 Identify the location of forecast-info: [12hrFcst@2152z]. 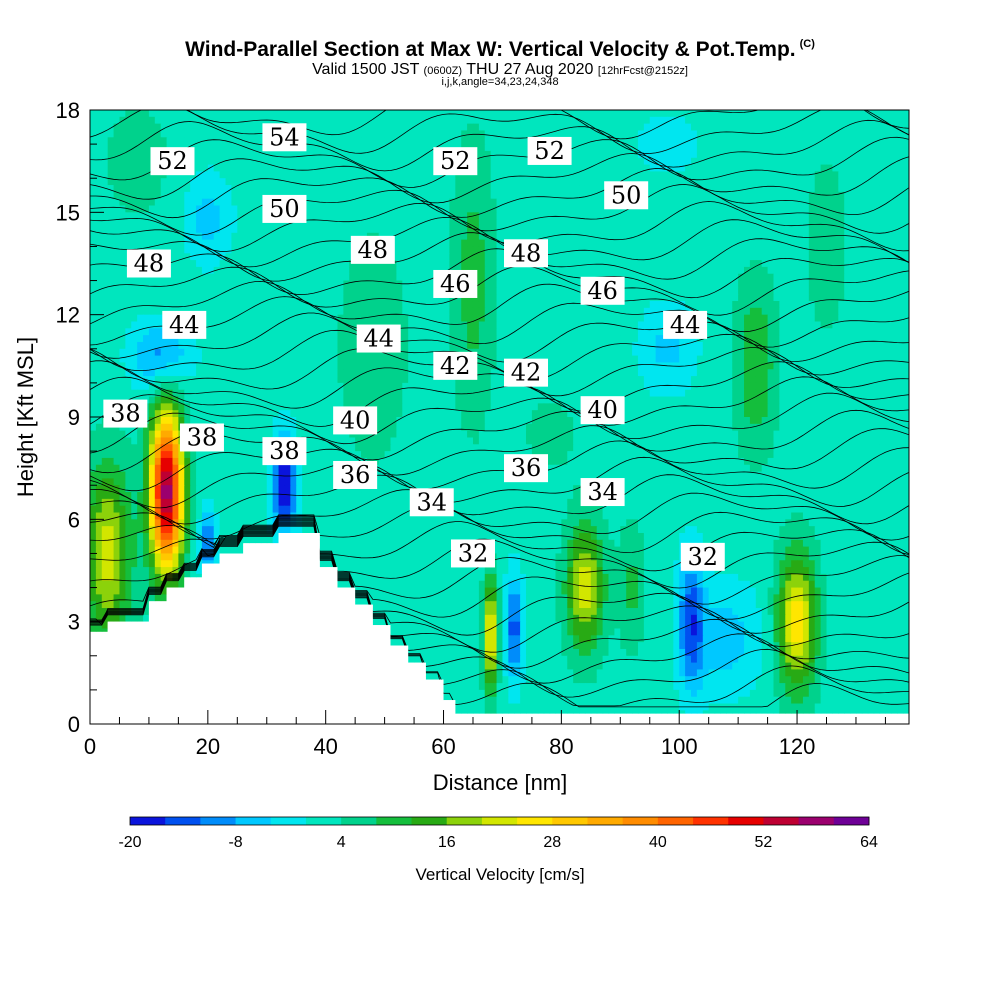
(642, 71).